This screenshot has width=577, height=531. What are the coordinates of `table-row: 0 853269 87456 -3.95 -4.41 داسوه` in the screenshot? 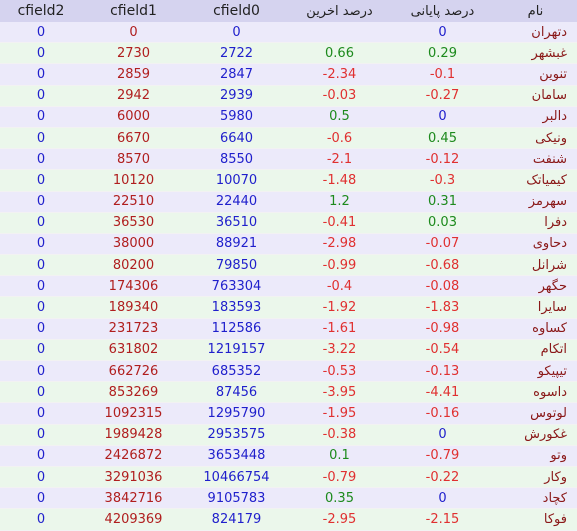 It's located at (288, 392).